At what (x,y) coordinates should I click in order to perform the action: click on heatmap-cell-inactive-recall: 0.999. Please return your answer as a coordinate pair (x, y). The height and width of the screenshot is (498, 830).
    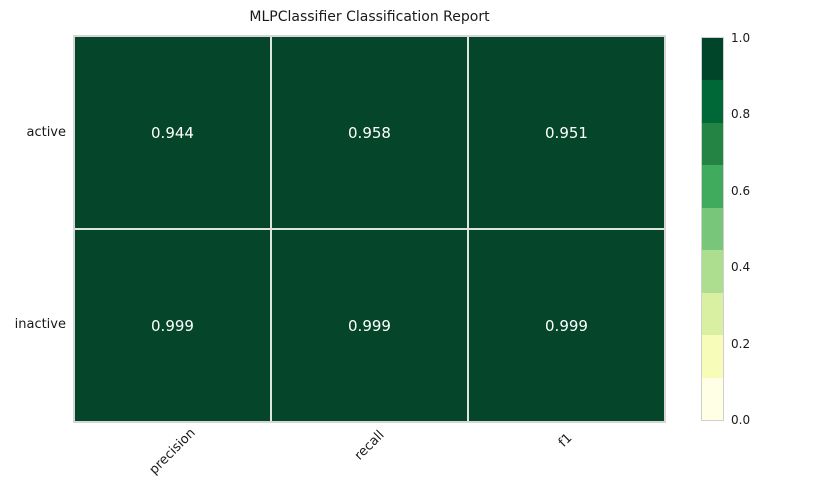
    Looking at the image, I should click on (369, 325).